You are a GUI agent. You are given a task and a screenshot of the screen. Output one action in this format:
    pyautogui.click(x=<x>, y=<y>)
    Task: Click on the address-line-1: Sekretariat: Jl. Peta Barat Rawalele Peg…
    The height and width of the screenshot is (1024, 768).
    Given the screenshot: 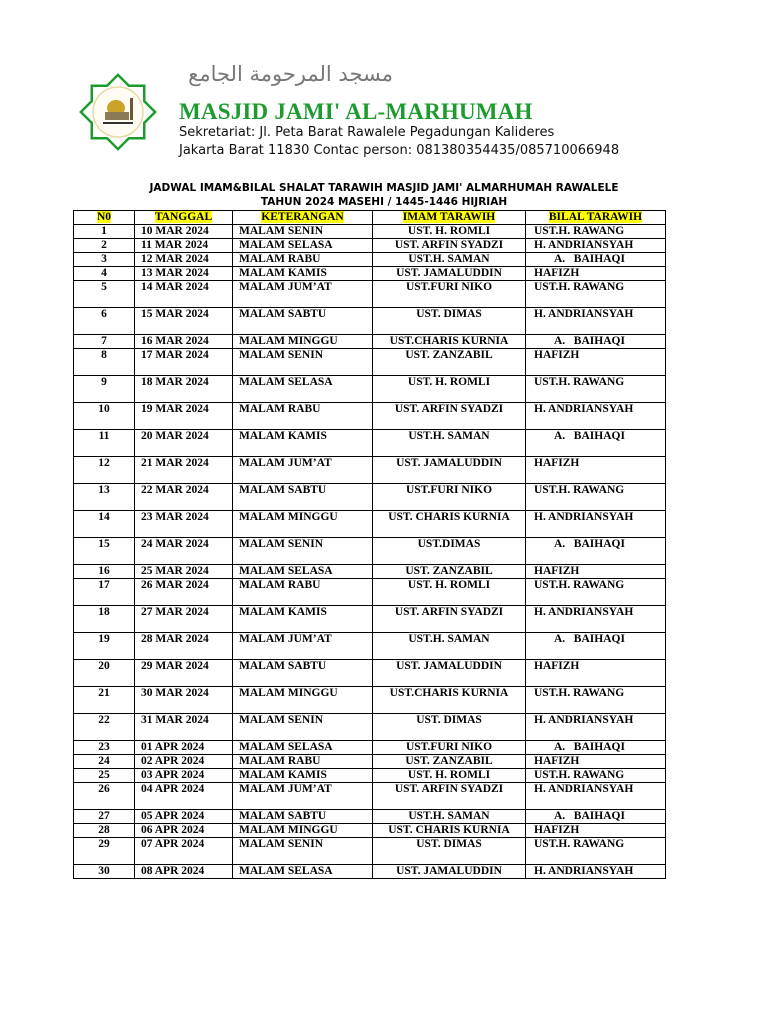 What is the action you would take?
    pyautogui.click(x=367, y=132)
    